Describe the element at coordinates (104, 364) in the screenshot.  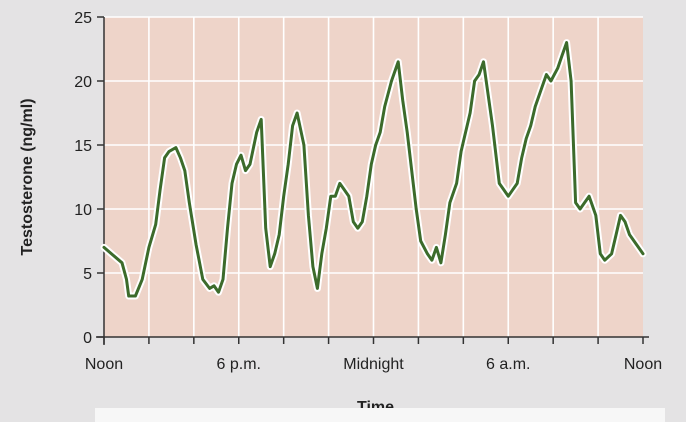
I see `x-tick-label-0: Noon` at that location.